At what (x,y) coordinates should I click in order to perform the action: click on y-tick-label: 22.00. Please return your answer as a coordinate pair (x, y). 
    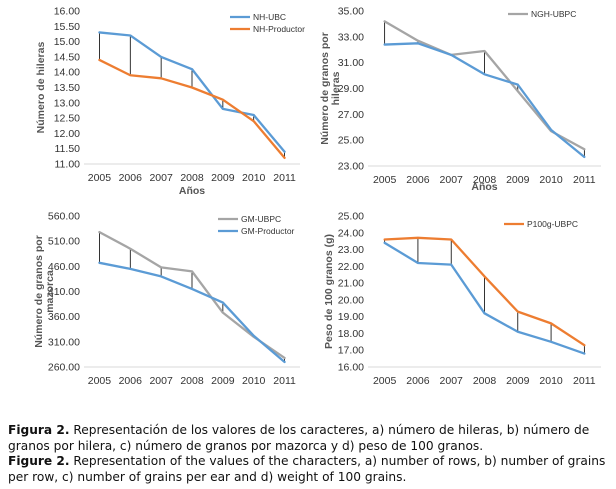
    Looking at the image, I should click on (351, 267).